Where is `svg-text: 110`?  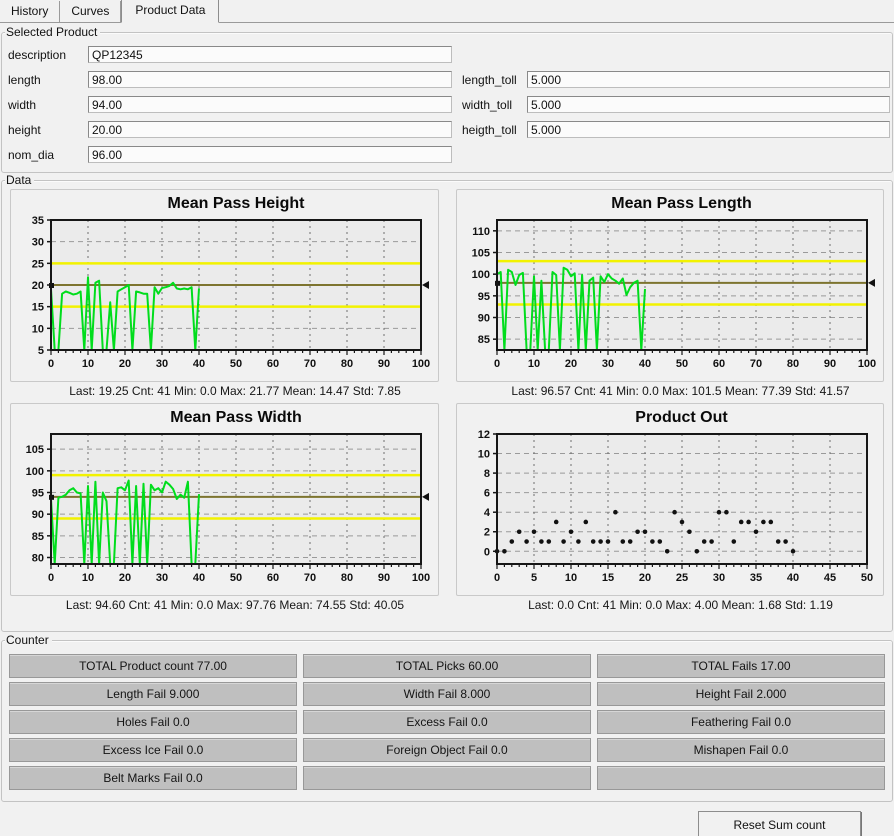 svg-text: 110 is located at coordinates (481, 232).